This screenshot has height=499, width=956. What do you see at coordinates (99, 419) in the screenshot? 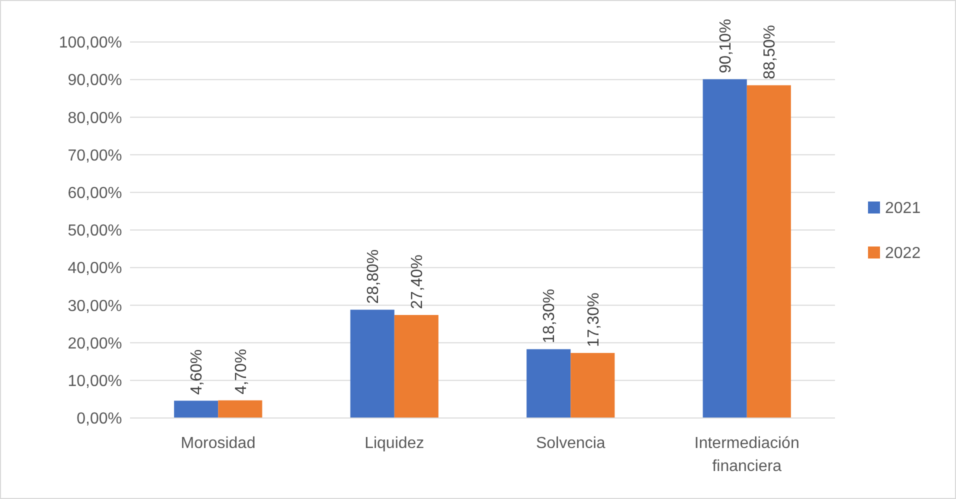
I see `y-tick-label: 0,00%` at bounding box center [99, 419].